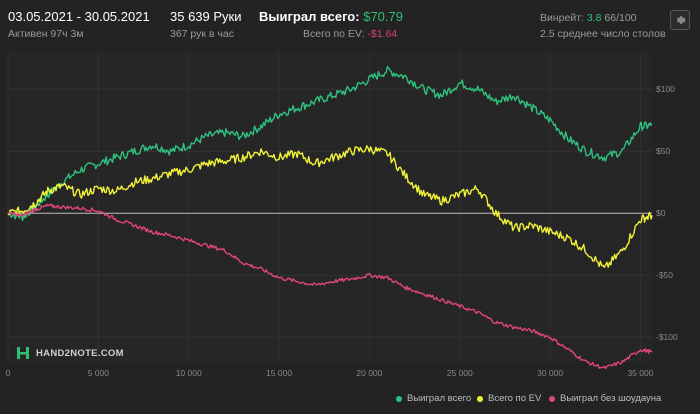  I want to click on y-tick-label: $100, so click(665, 89).